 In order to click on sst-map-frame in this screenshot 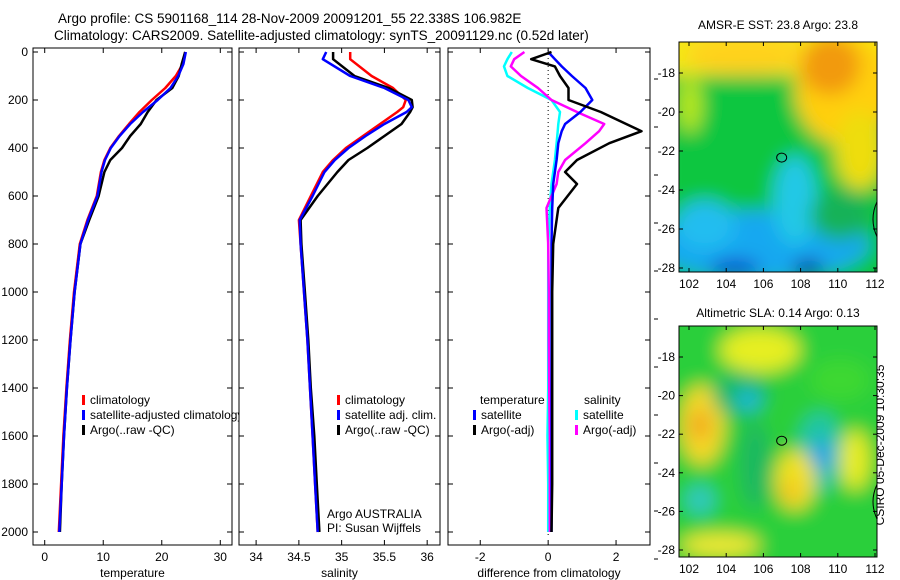, I will do `click(778, 157)`.